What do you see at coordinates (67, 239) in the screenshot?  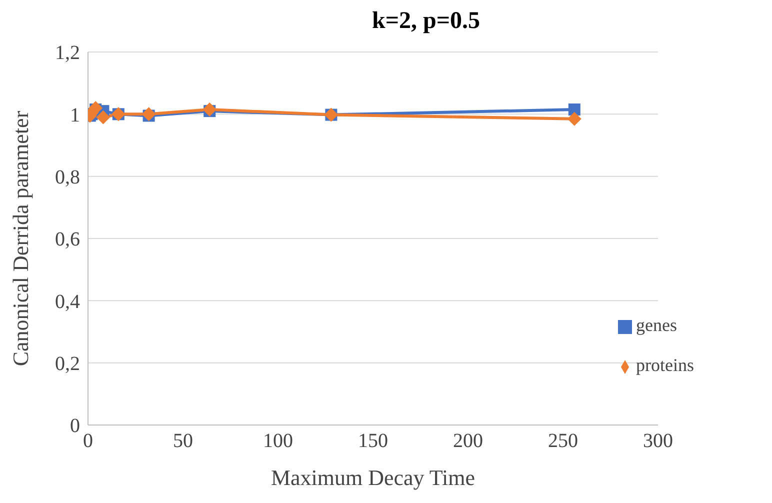 I see `y-tick-label: 0,6` at bounding box center [67, 239].